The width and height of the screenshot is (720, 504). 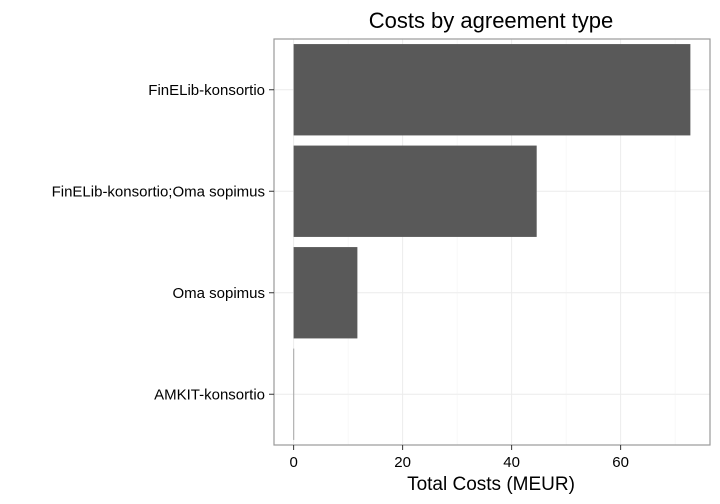 What do you see at coordinates (158, 191) in the screenshot?
I see `y-tick-label: FinELib-konsortio;Oma sopimus` at bounding box center [158, 191].